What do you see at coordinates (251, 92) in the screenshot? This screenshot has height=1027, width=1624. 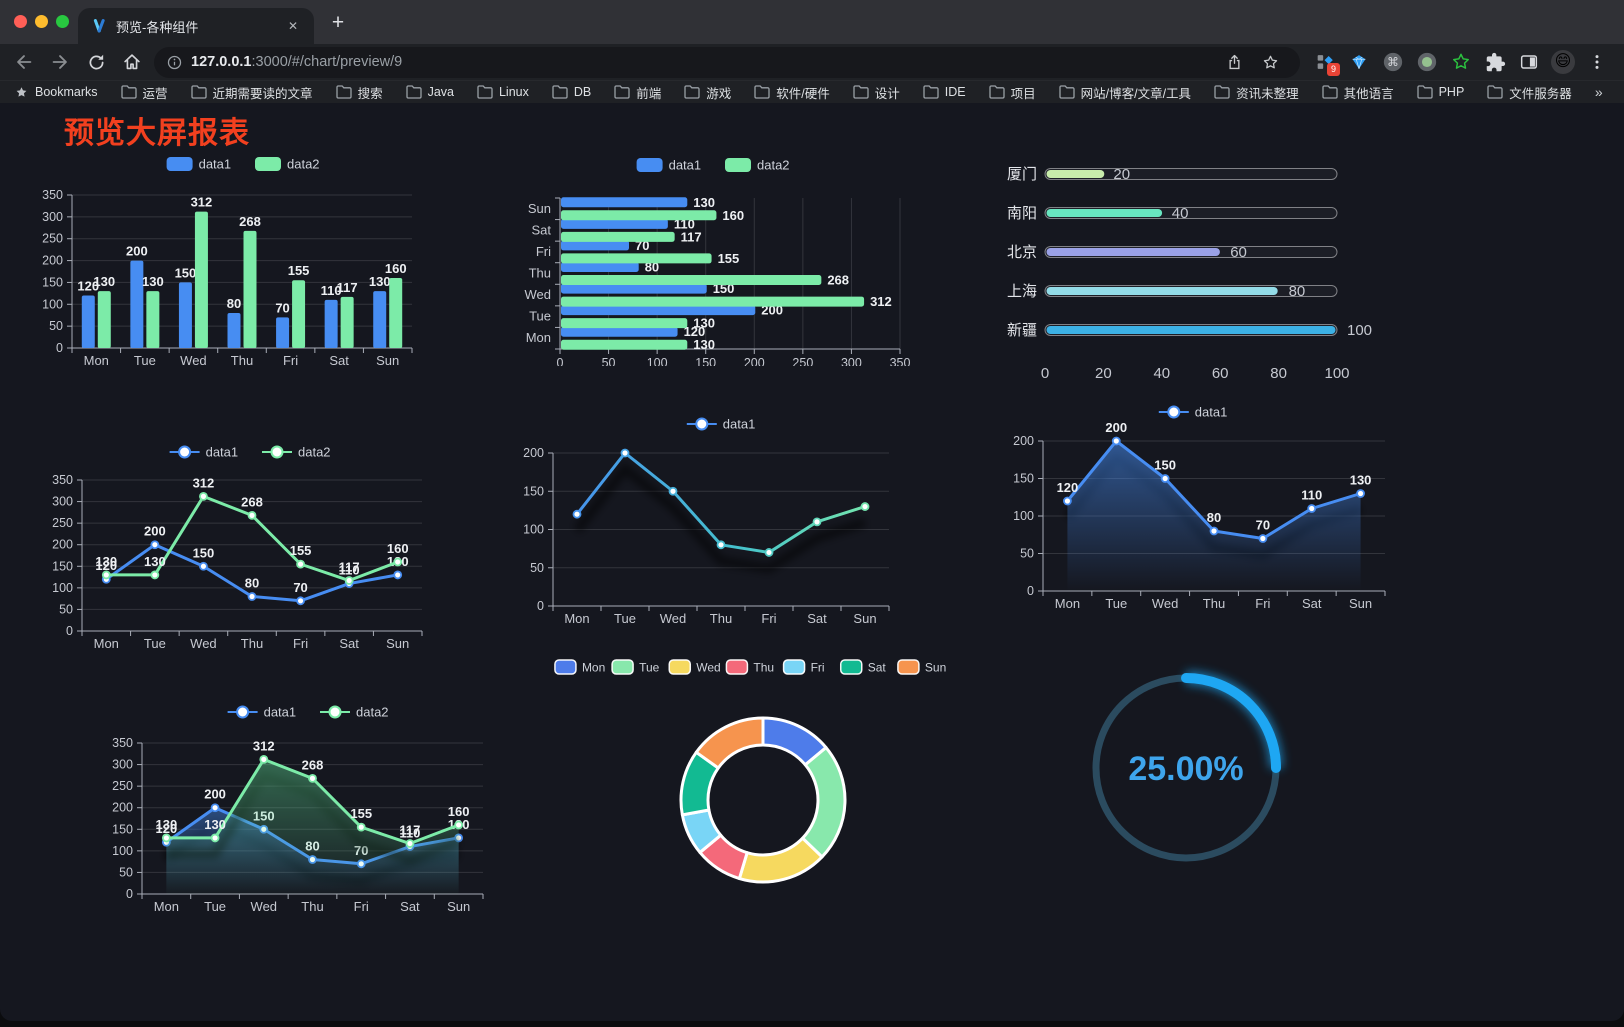 I see `bookmark-folder: 近期需要读的文章` at bounding box center [251, 92].